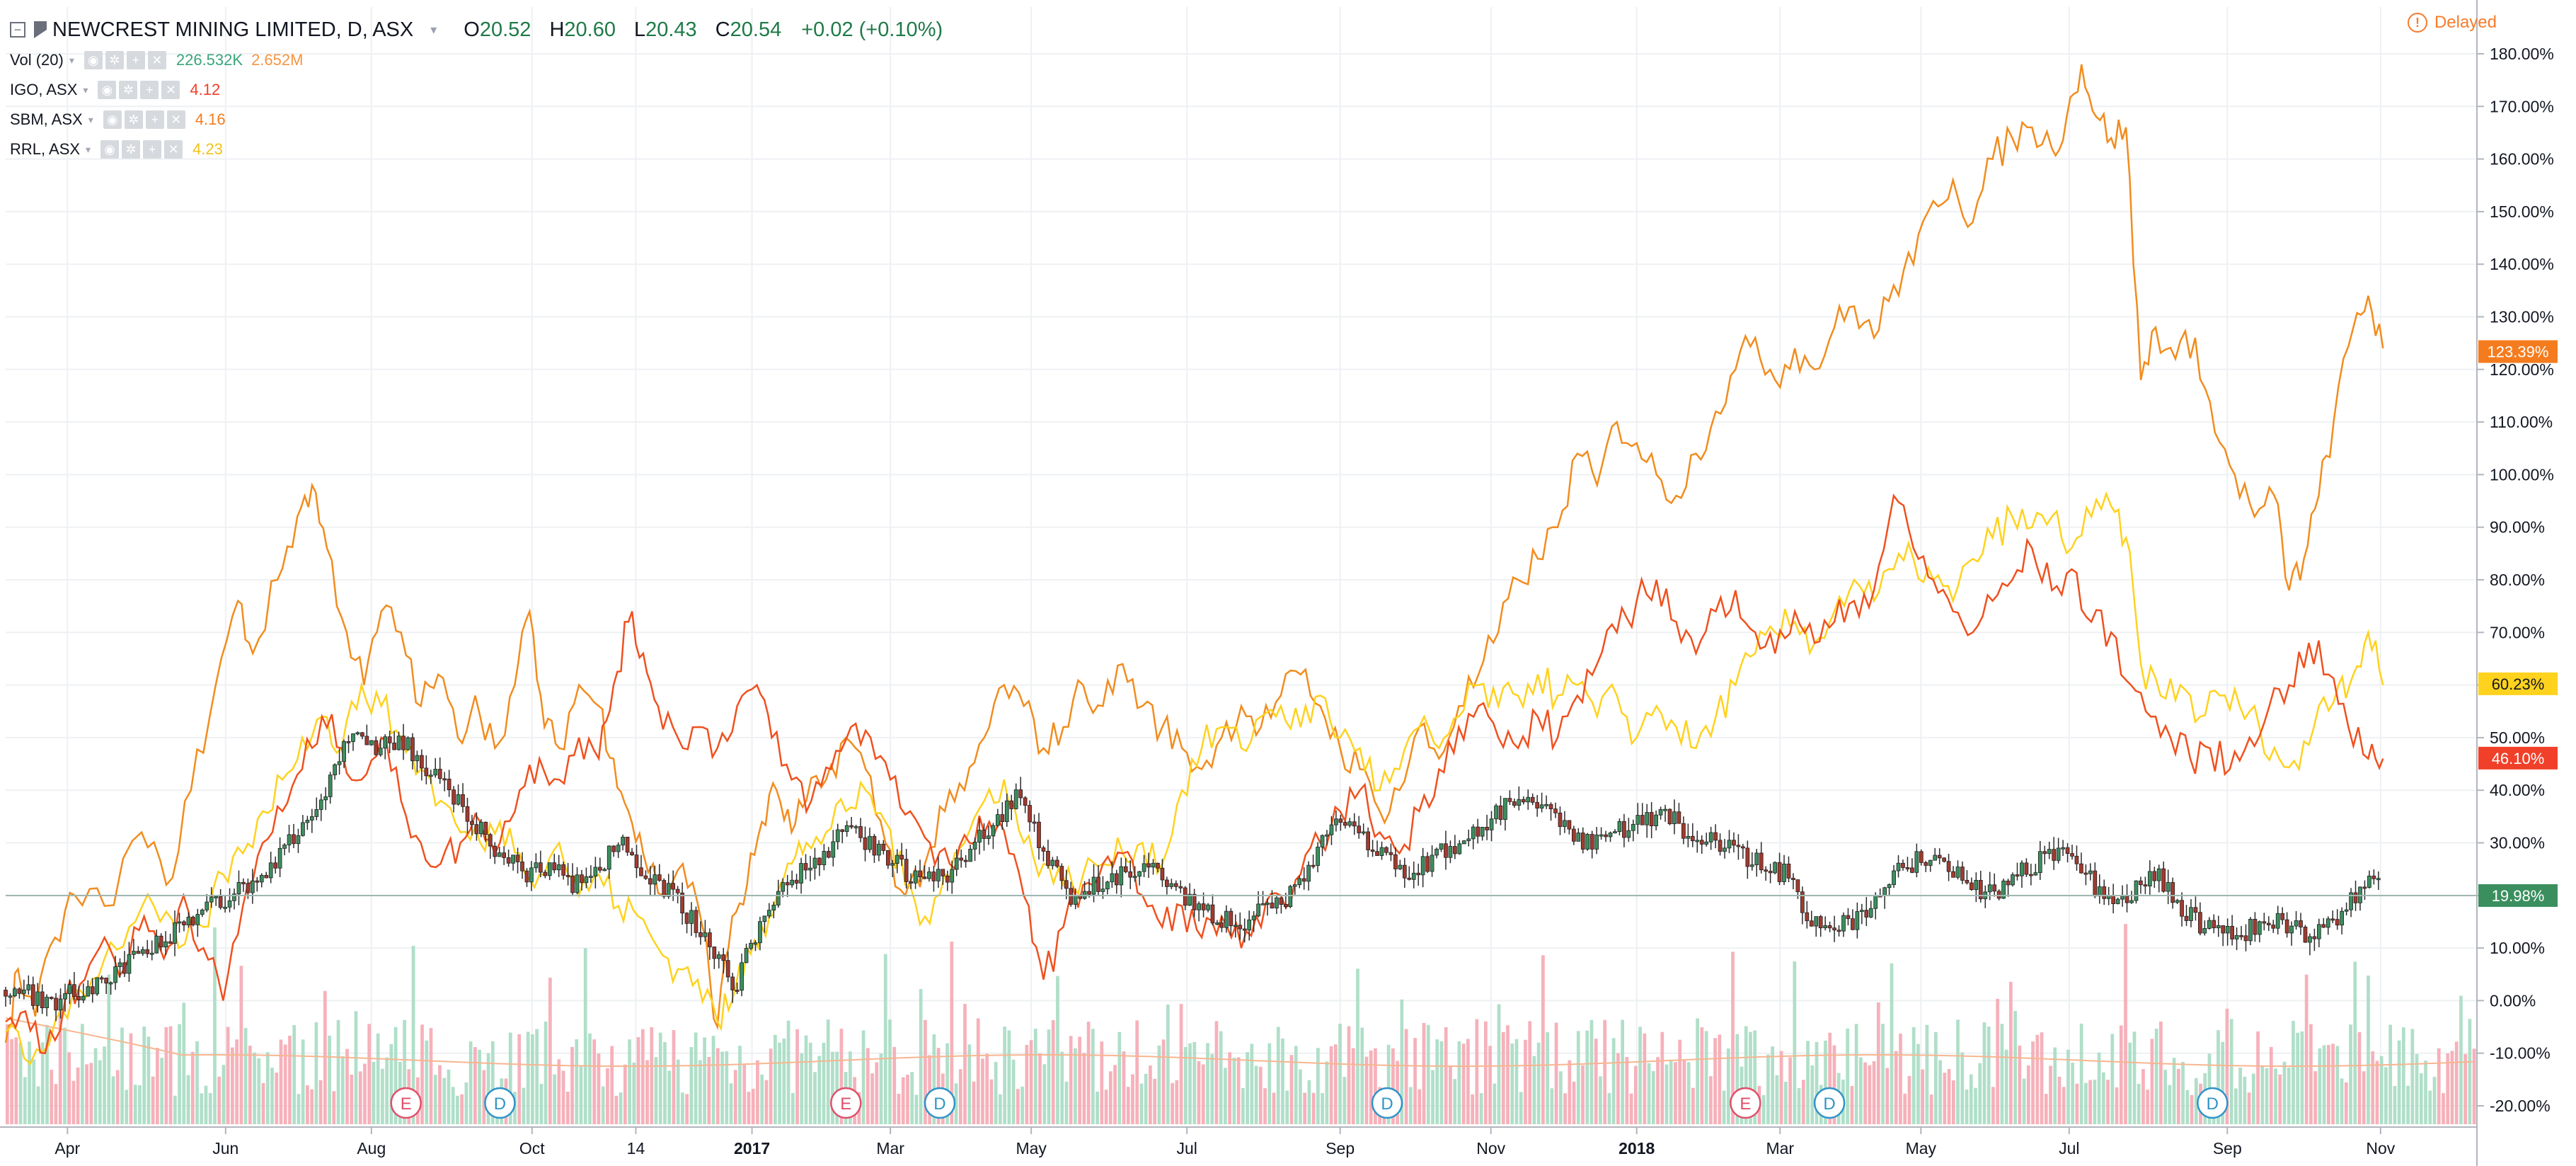 This screenshot has width=2576, height=1166. Describe the element at coordinates (44, 89) in the screenshot. I see `compare-name: IGO, ASX` at that location.